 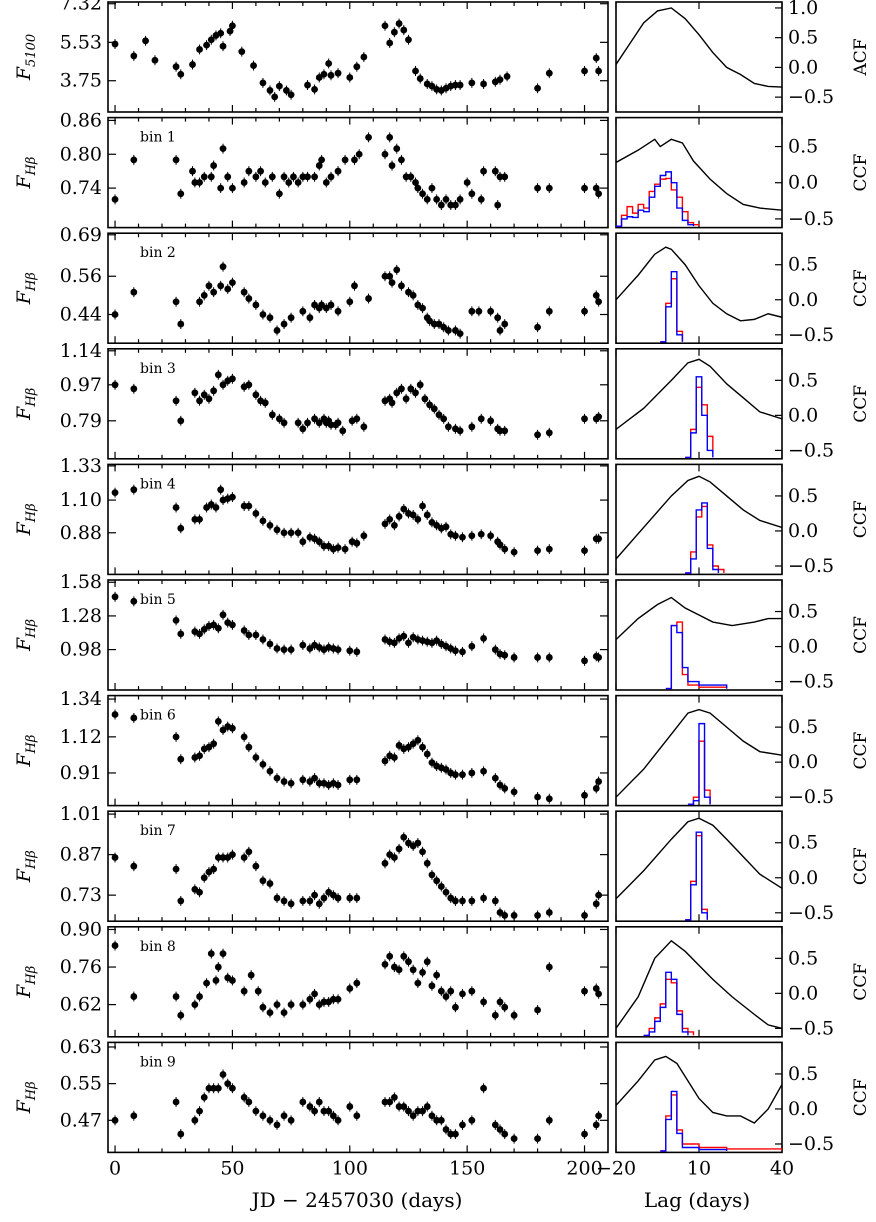 I want to click on panel-bin-1: 0.86 0.80 0.74 FHβ bin 1 0.5 0.0 −0.5 CCF, so click(x=442, y=169).